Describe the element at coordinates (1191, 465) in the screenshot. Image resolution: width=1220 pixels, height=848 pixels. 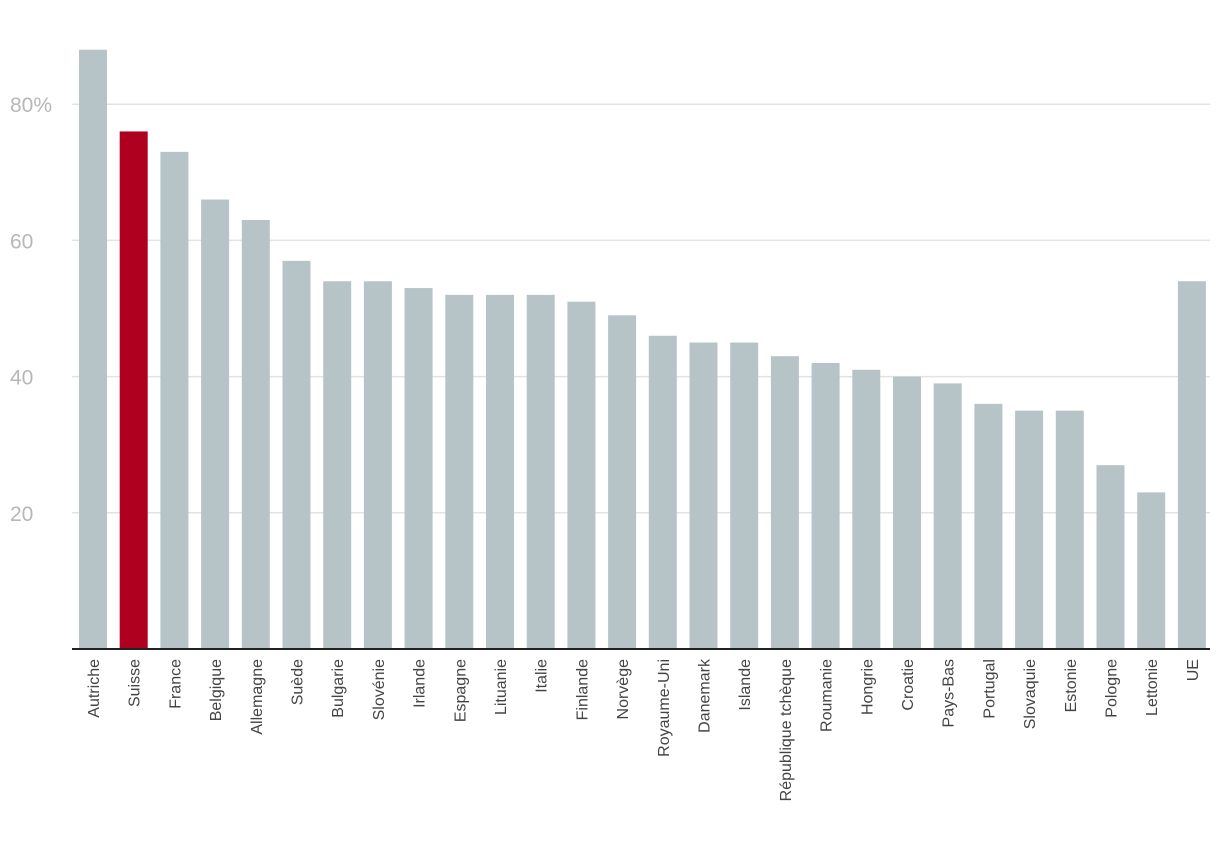
I see `bar-ue` at that location.